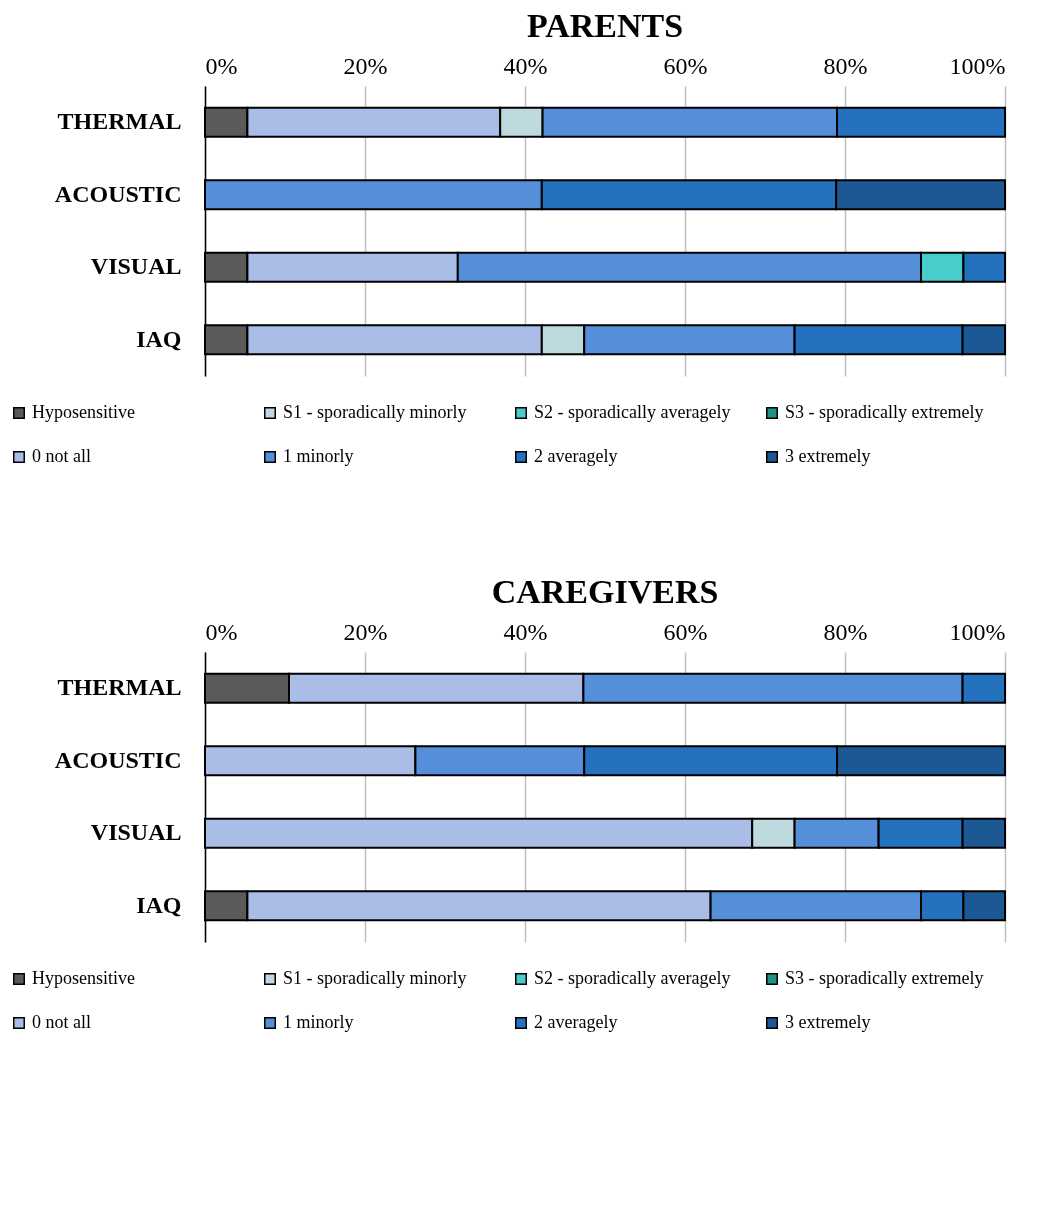 The width and height of the screenshot is (1060, 1205). Describe the element at coordinates (605, 591) in the screenshot. I see `chart-title: CAREGIVERS` at that location.